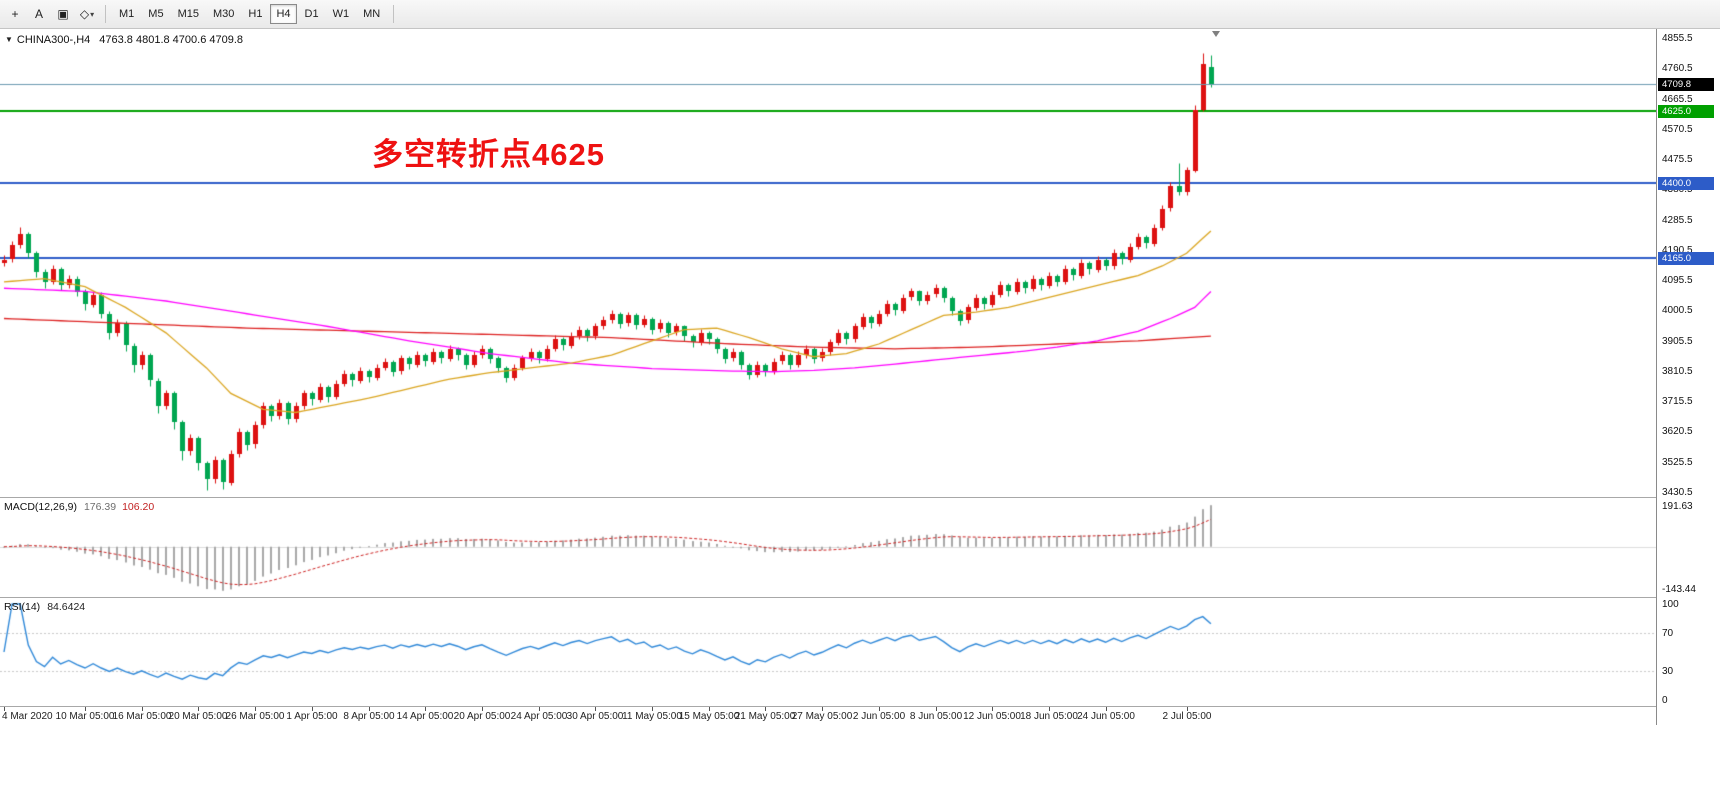 The height and width of the screenshot is (793, 1720). What do you see at coordinates (223, 14) in the screenshot?
I see `timeframe-m30: M30` at bounding box center [223, 14].